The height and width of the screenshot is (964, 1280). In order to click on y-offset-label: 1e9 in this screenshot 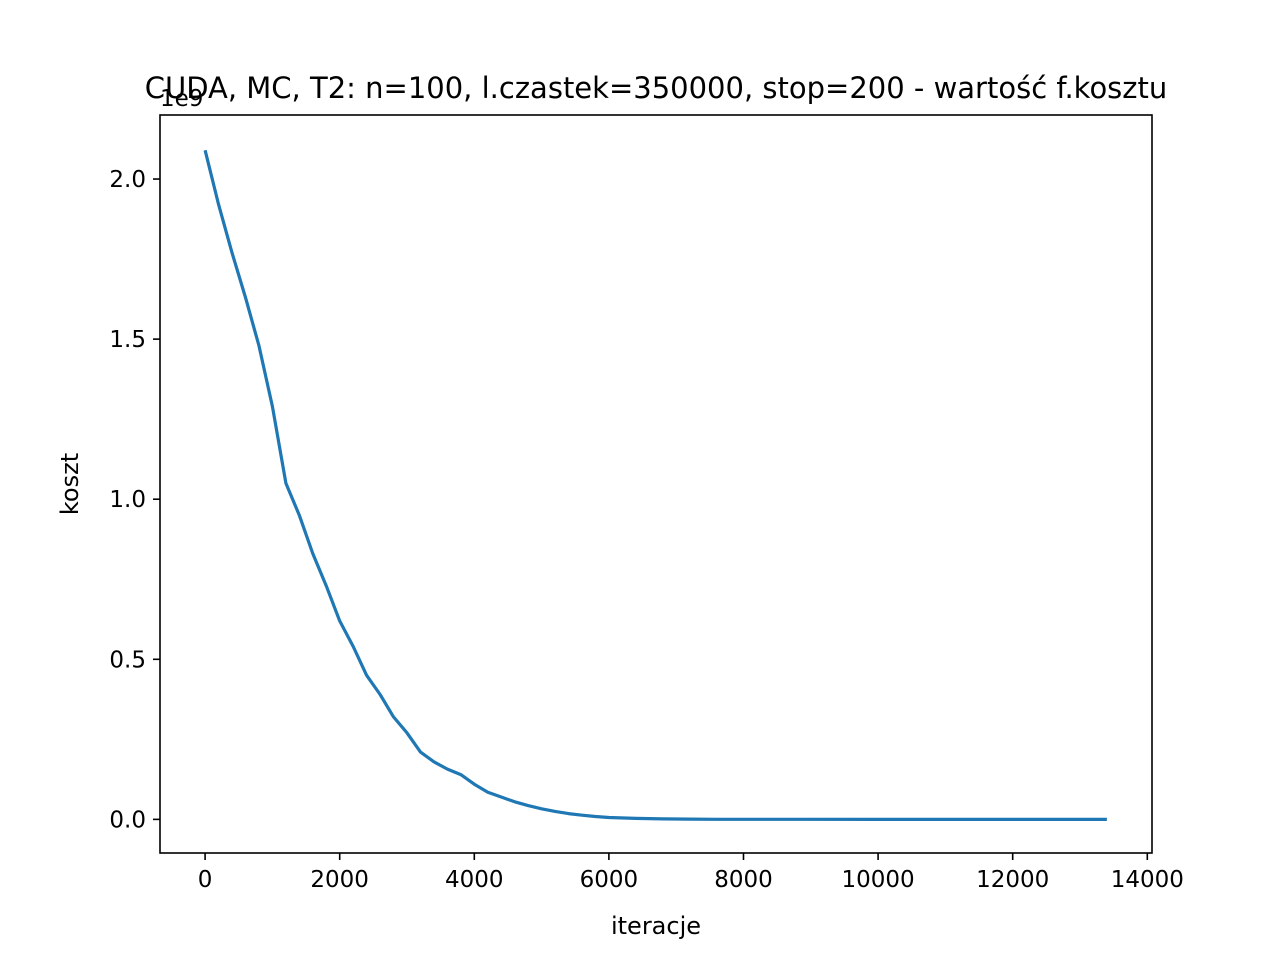, I will do `click(181, 99)`.